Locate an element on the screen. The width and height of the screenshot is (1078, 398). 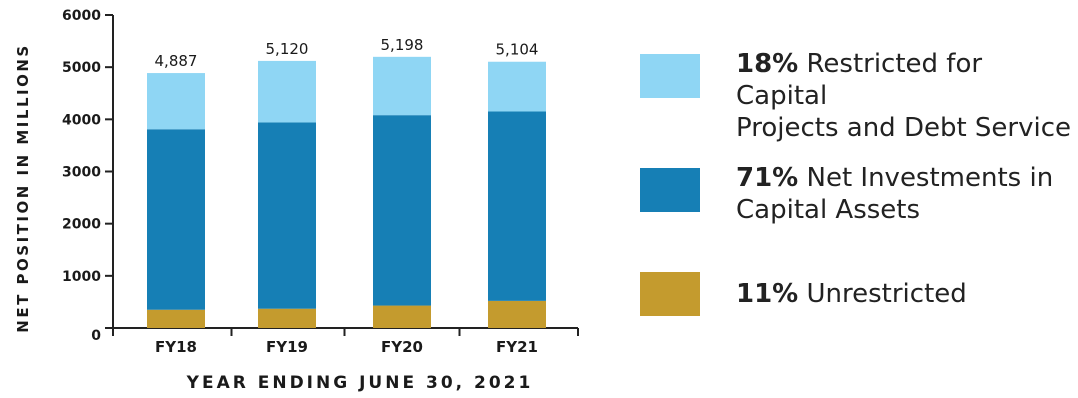
y-tick-label: 1000 is located at coordinates (81, 277).